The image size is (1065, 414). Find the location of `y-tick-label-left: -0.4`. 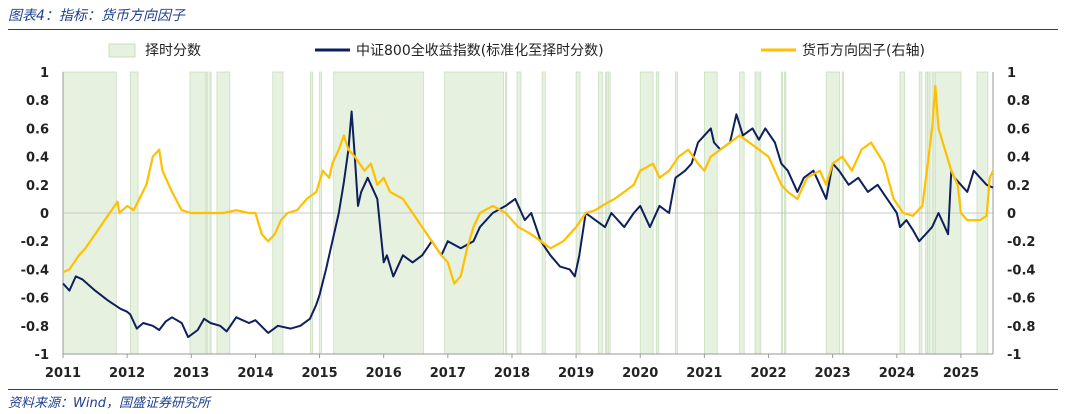

y-tick-label-left: -0.4 is located at coordinates (35, 270).